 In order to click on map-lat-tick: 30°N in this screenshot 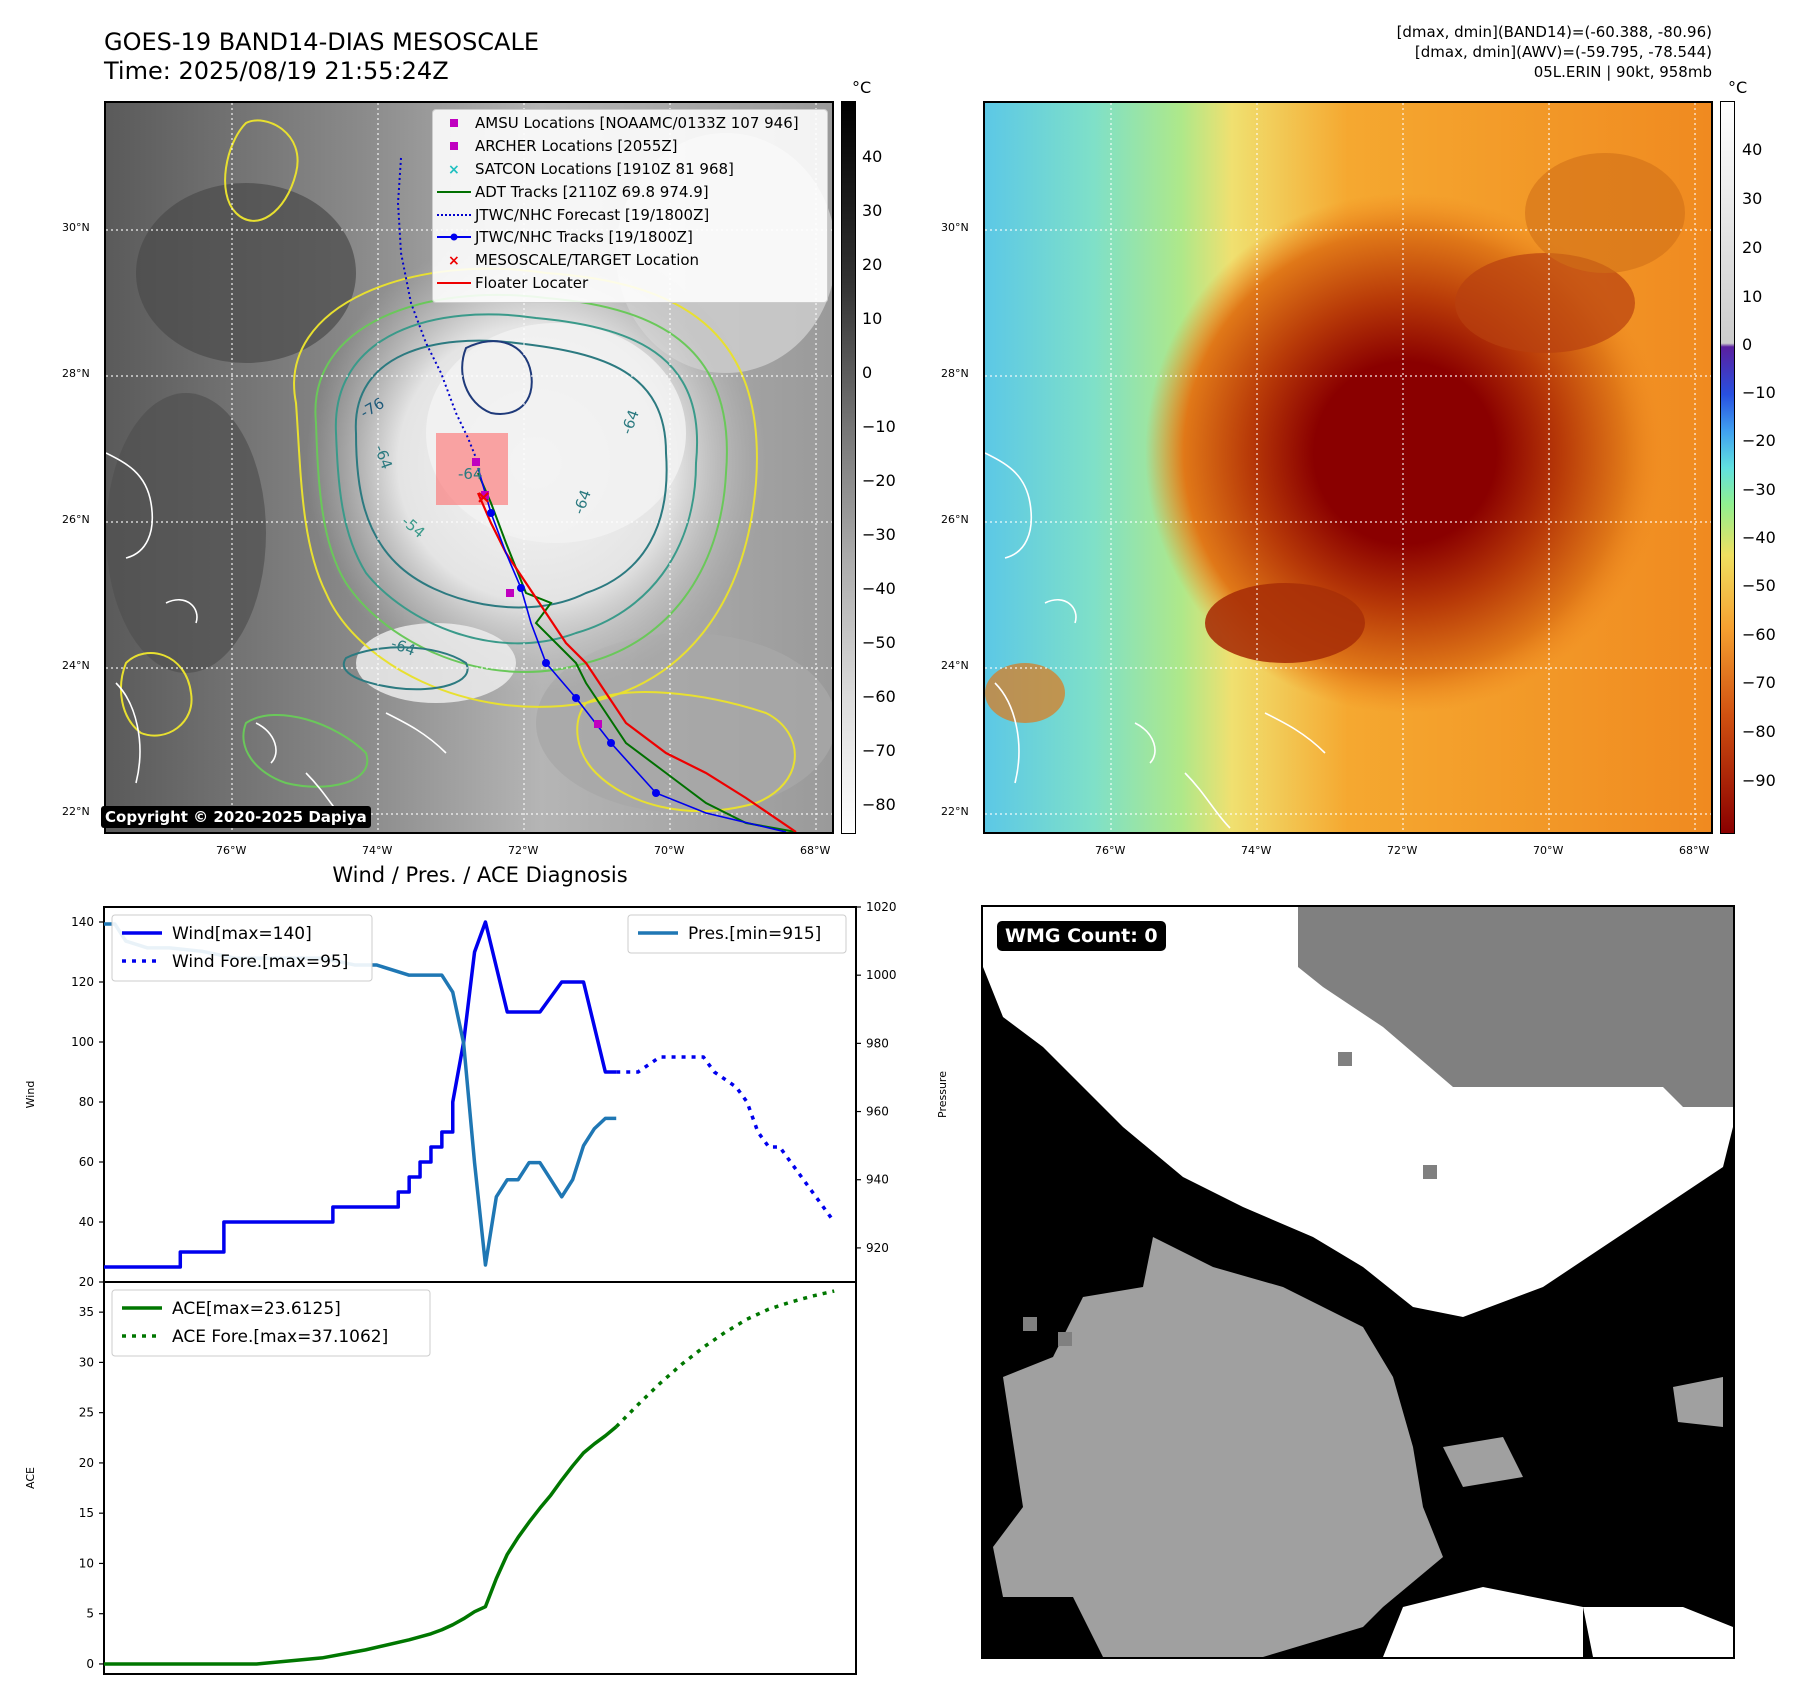, I will do `click(955, 227)`.